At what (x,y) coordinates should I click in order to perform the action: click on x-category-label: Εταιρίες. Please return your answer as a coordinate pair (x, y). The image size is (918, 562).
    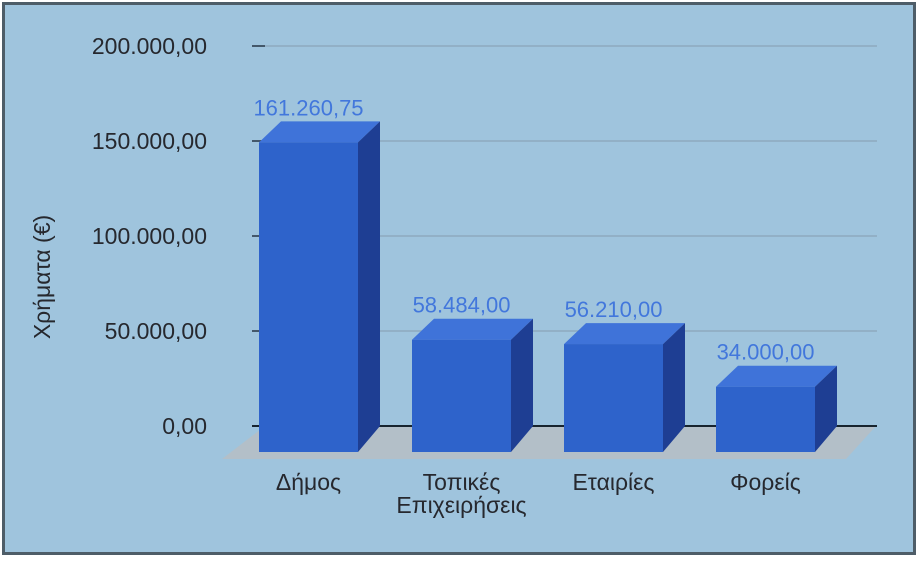
    Looking at the image, I should click on (613, 482).